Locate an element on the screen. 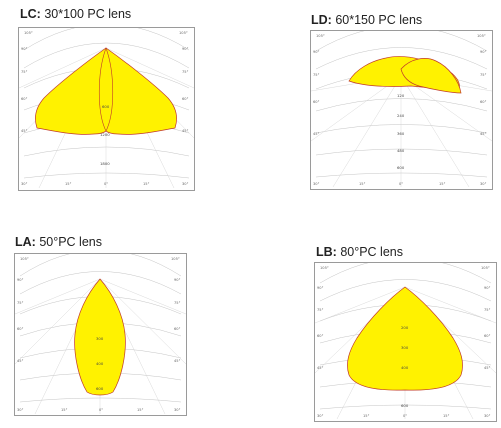 The image size is (501, 428). panel-title: LA: 50°PC lens is located at coordinates (58, 242).